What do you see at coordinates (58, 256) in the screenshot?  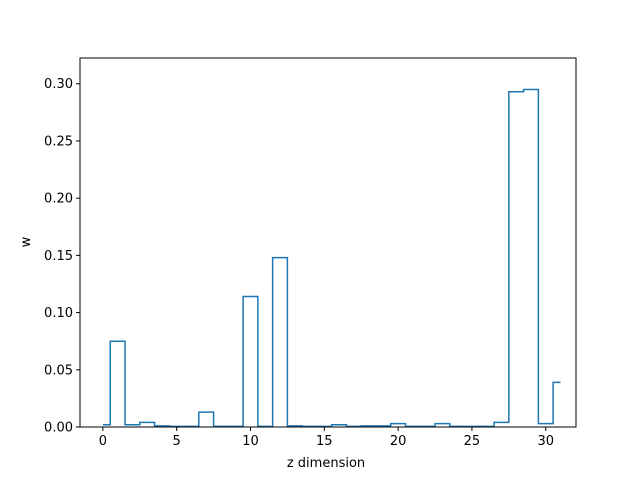 I see `y-tick-label: 0.15` at bounding box center [58, 256].